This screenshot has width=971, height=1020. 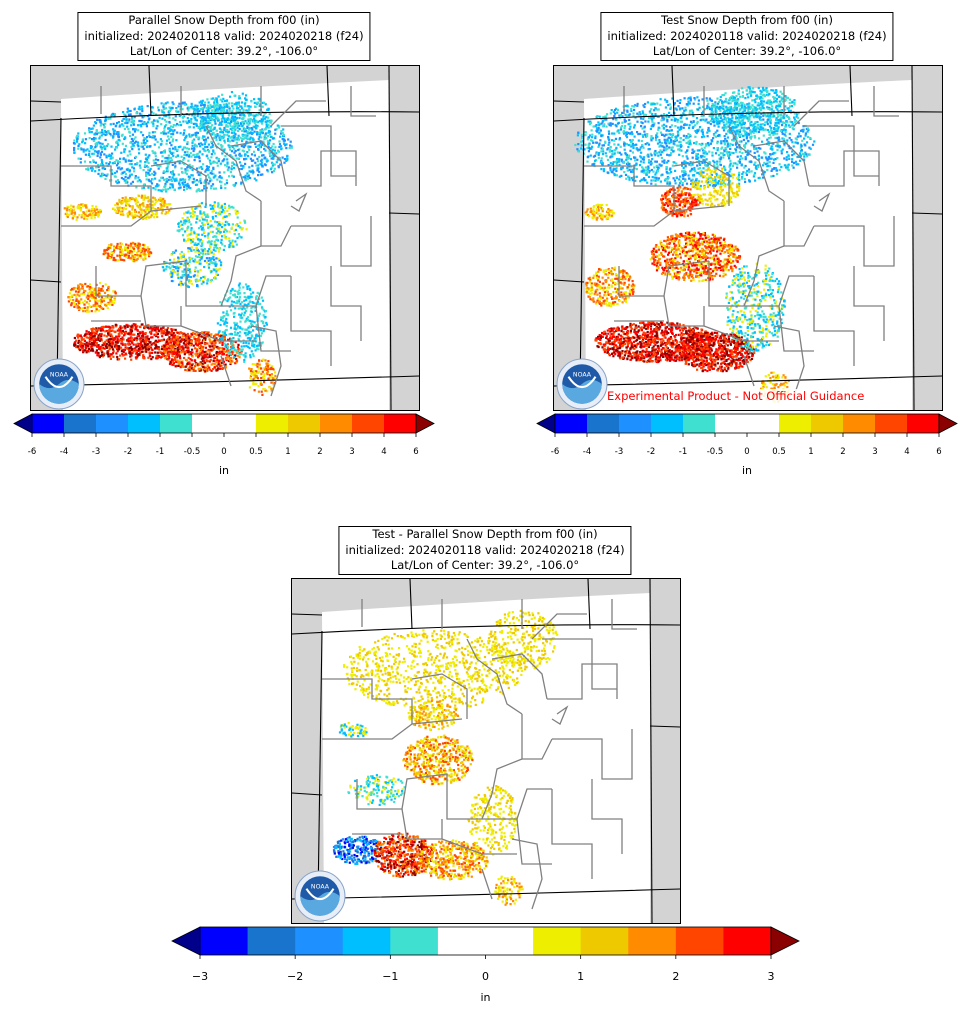 What do you see at coordinates (485, 965) in the screenshot?
I see `colorbar: −3 −2 −1 0 1 2 3 in` at bounding box center [485, 965].